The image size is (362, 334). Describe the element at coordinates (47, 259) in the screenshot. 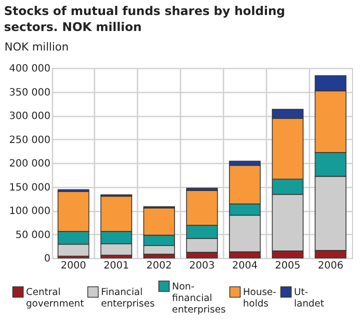

I see `y-tick-label: 0` at that location.